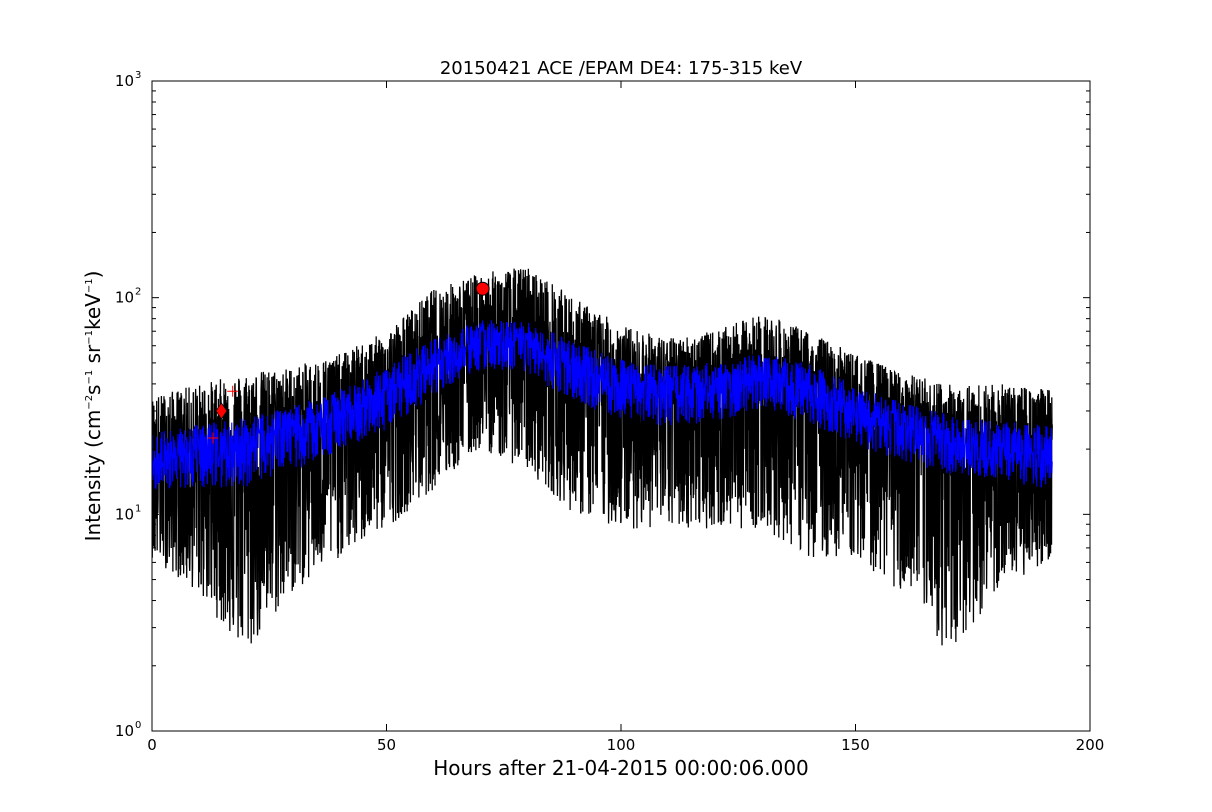  What do you see at coordinates (621, 745) in the screenshot?
I see `x-tick-label: 100` at bounding box center [621, 745].